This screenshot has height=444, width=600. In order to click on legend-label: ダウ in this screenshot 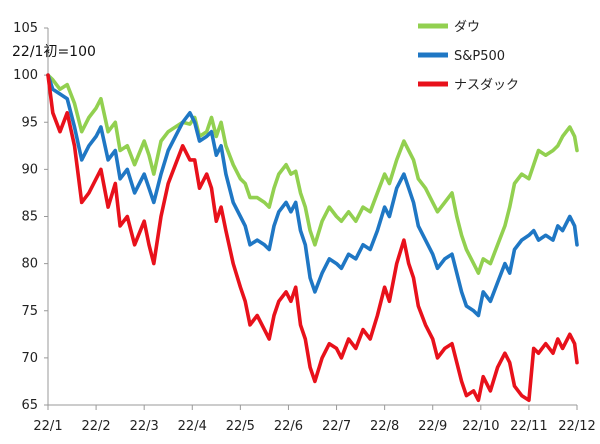, I will do `click(467, 27)`.